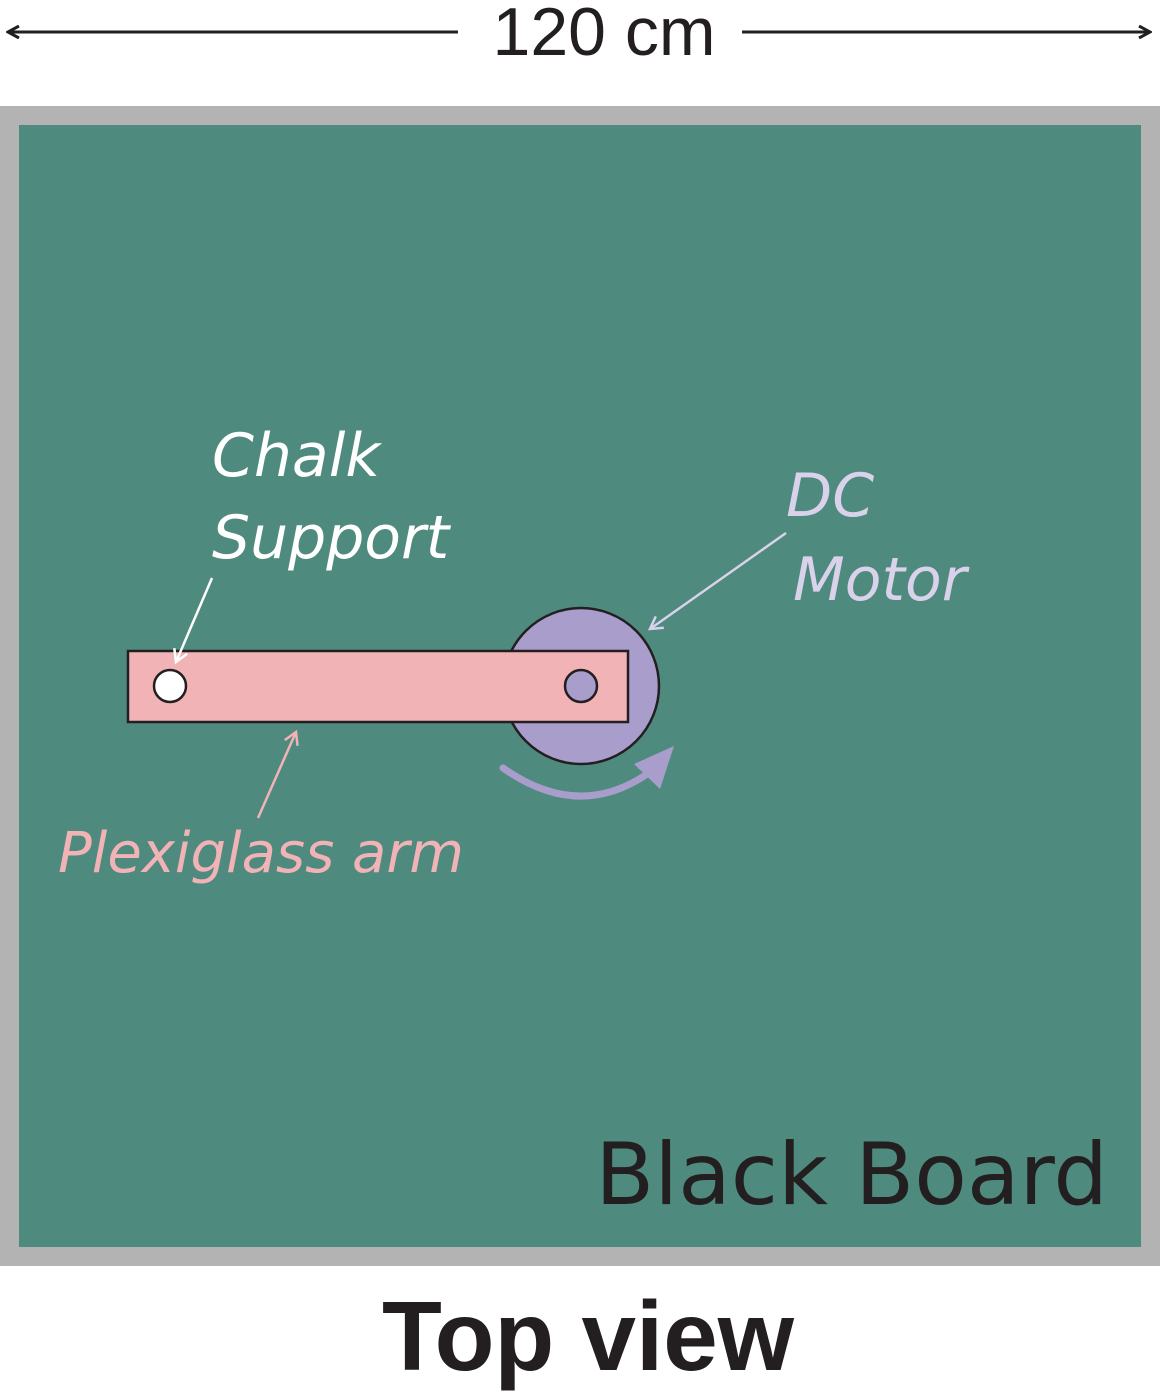  Describe the element at coordinates (881, 580) in the screenshot. I see `dc-motor-label-line2: Motor` at that location.